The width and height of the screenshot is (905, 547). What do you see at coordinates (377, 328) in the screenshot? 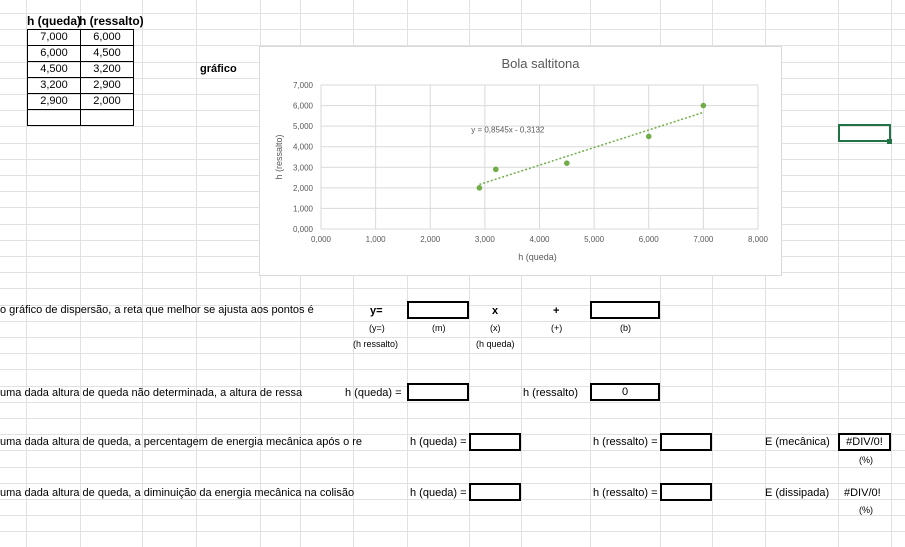
I see `q1-sub-y: (y=)` at bounding box center [377, 328].